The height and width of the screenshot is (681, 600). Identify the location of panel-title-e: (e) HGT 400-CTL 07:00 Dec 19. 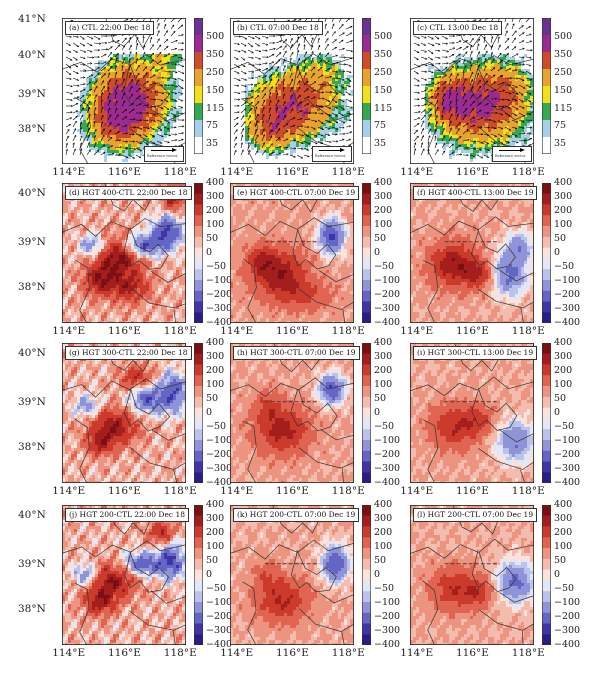
(296, 193).